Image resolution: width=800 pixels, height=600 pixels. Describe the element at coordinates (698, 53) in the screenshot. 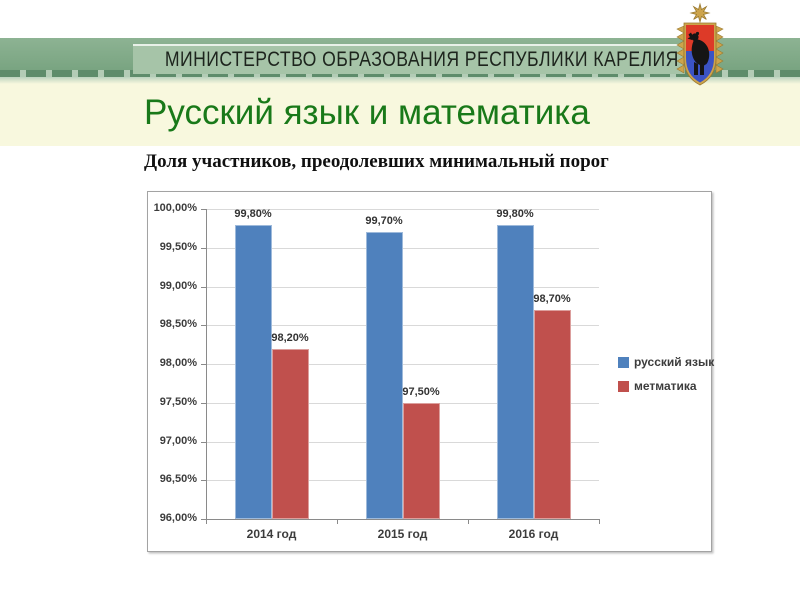

I see `bear-icon` at that location.